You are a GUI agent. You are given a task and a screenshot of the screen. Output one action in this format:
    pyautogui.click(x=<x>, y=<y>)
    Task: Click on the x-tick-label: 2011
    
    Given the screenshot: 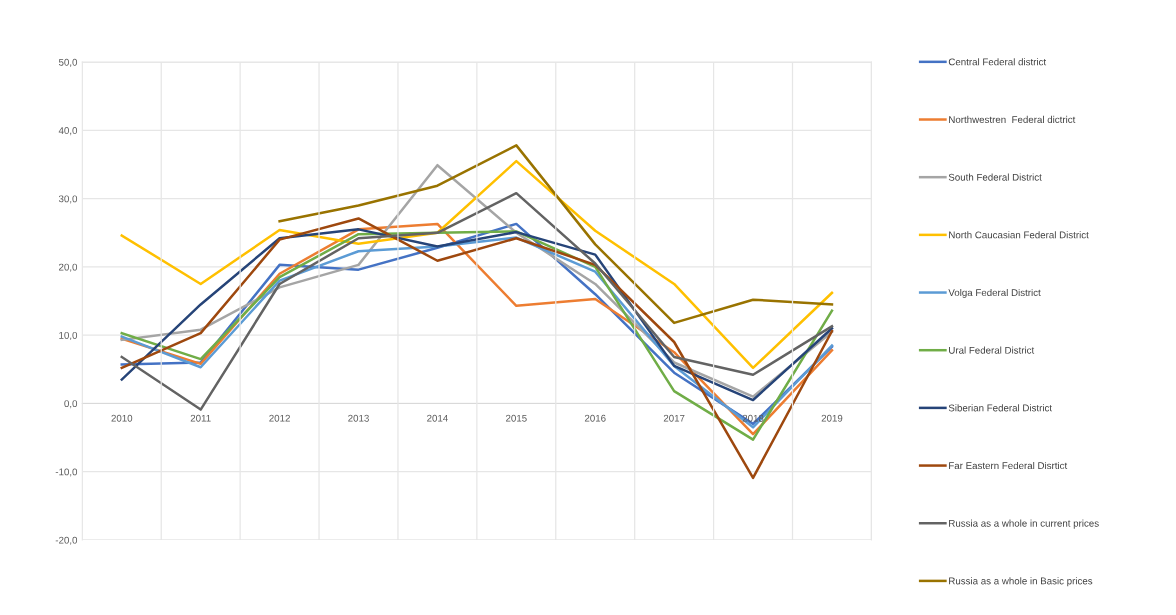 What is the action you would take?
    pyautogui.click(x=200, y=418)
    